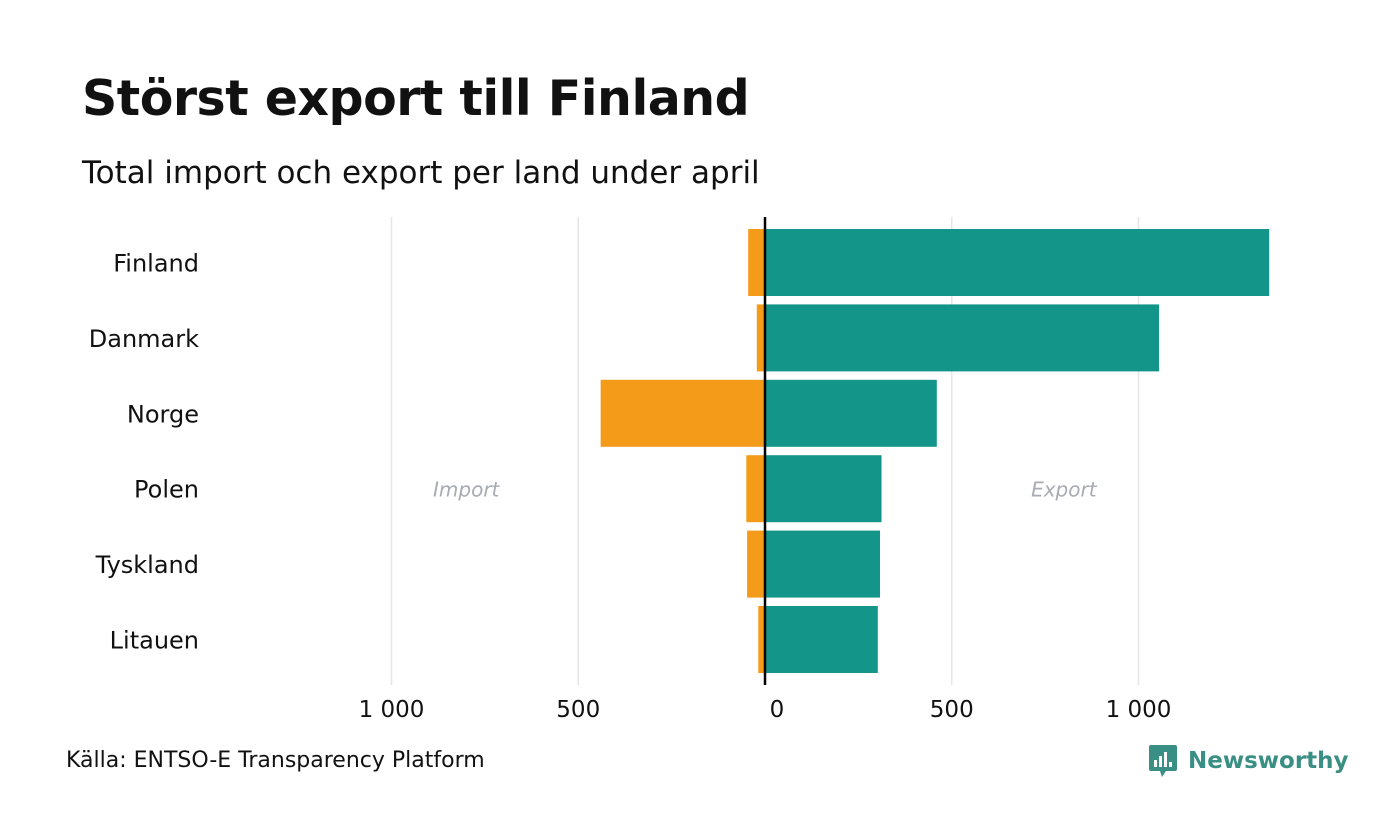  I want to click on category-label: Danmark, so click(144, 339).